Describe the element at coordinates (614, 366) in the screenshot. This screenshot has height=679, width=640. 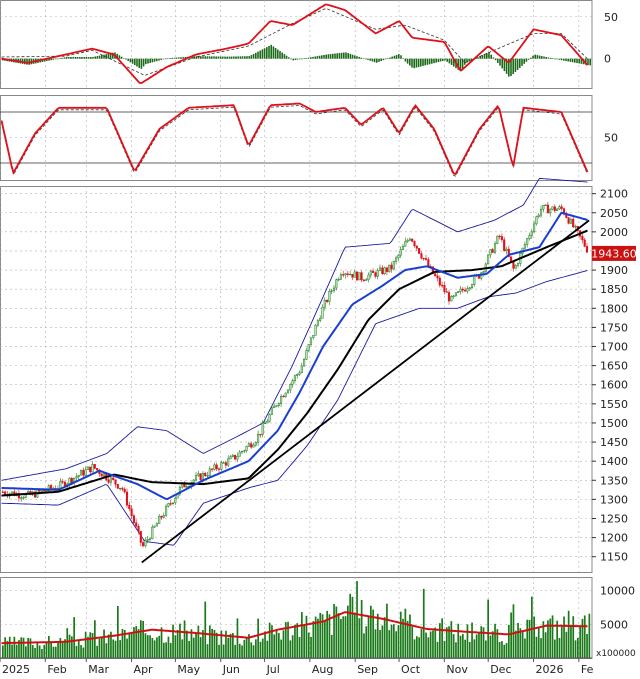
I see `price-tick-label: 1650` at that location.